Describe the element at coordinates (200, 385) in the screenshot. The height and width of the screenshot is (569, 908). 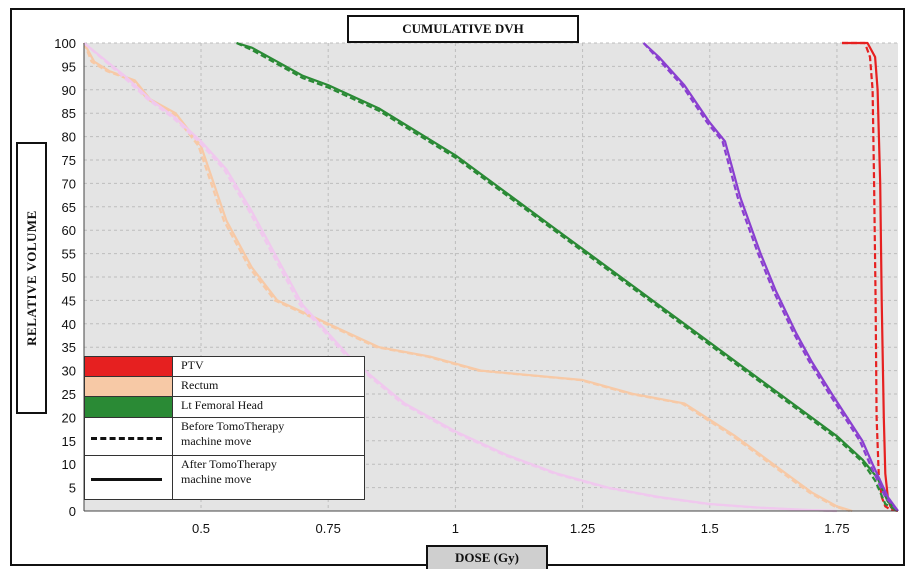
I see `legend-label-rectum: Rectum` at that location.